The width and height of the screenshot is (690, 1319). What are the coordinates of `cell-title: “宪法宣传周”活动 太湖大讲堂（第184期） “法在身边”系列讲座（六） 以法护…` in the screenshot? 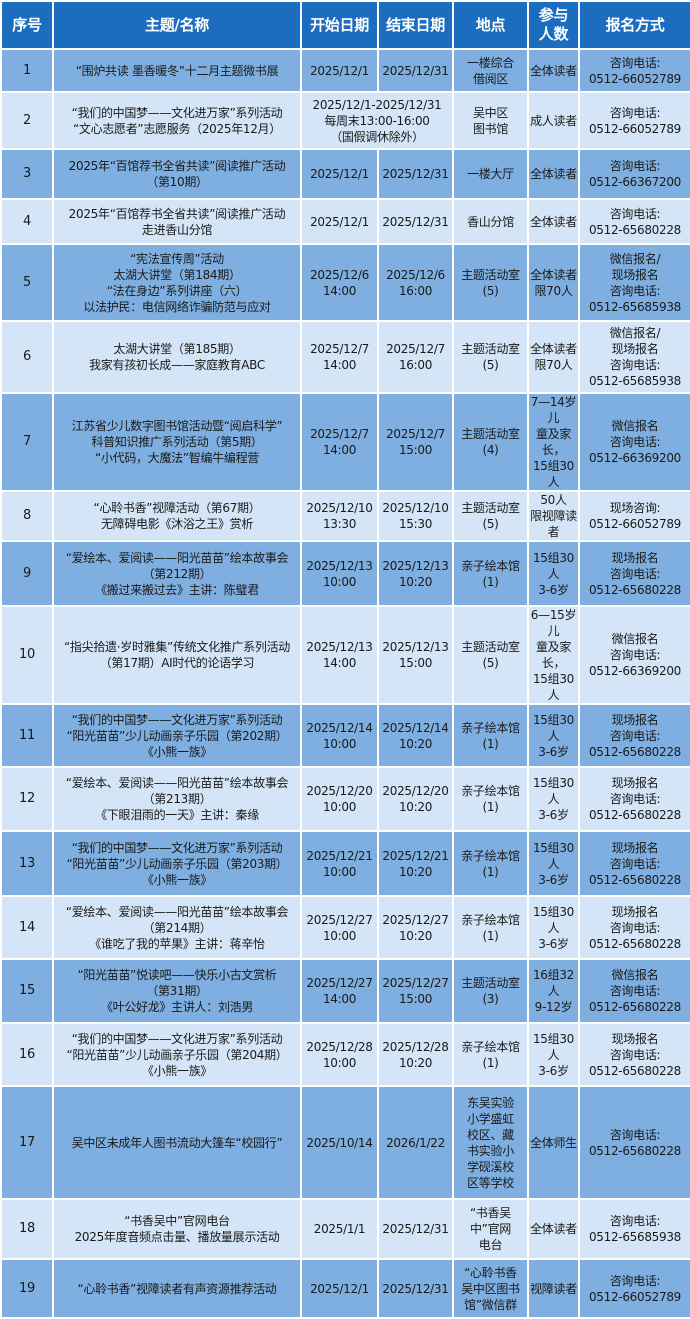 It's located at (177, 282).